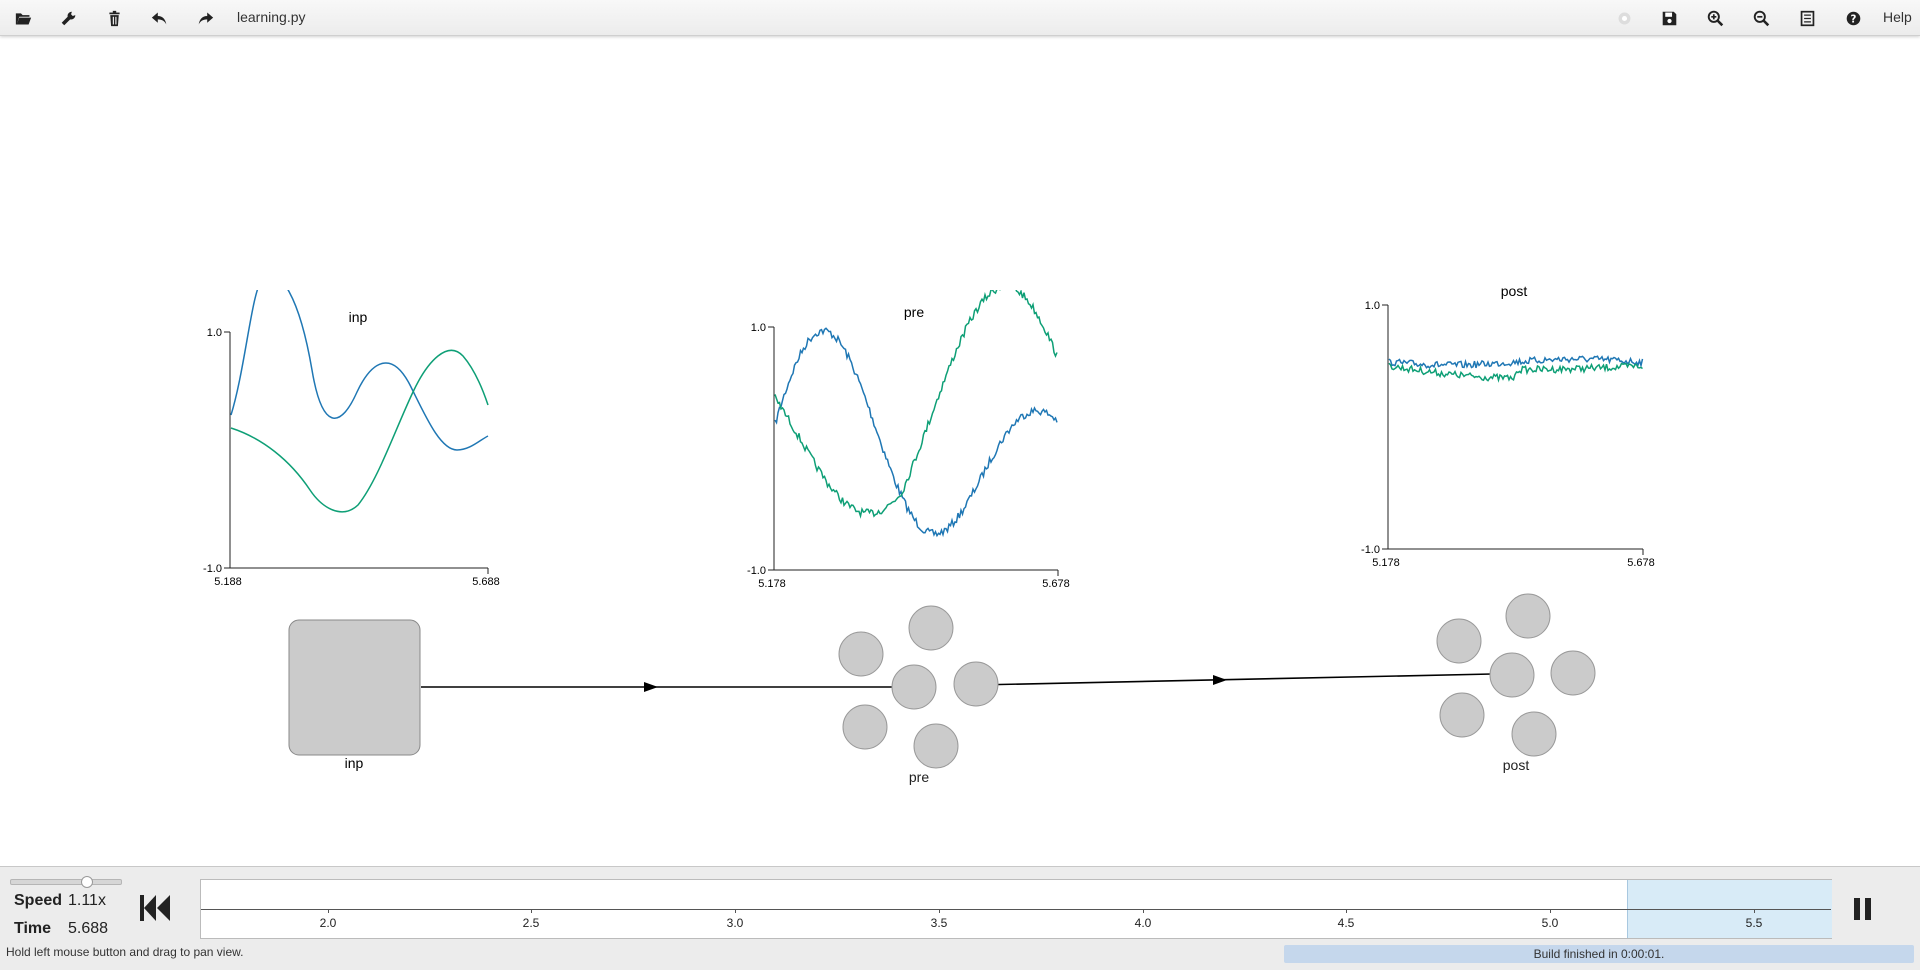 The height and width of the screenshot is (970, 1920). What do you see at coordinates (1754, 923) in the screenshot?
I see `timeline-tick: 5.5` at bounding box center [1754, 923].